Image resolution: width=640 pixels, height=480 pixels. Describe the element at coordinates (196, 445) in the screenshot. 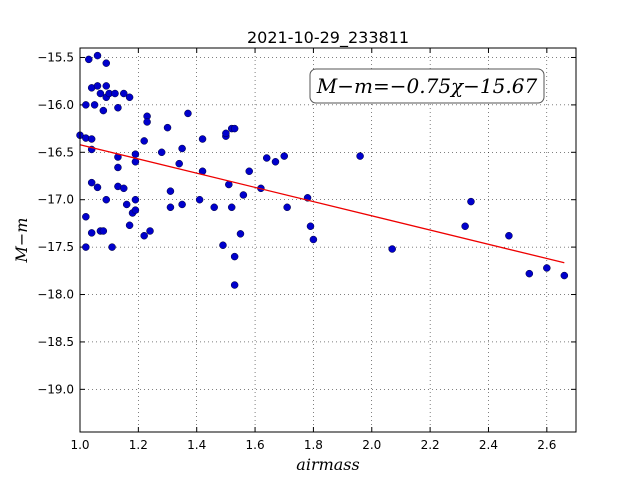

I see `x-tick-label: 1.4` at that location.